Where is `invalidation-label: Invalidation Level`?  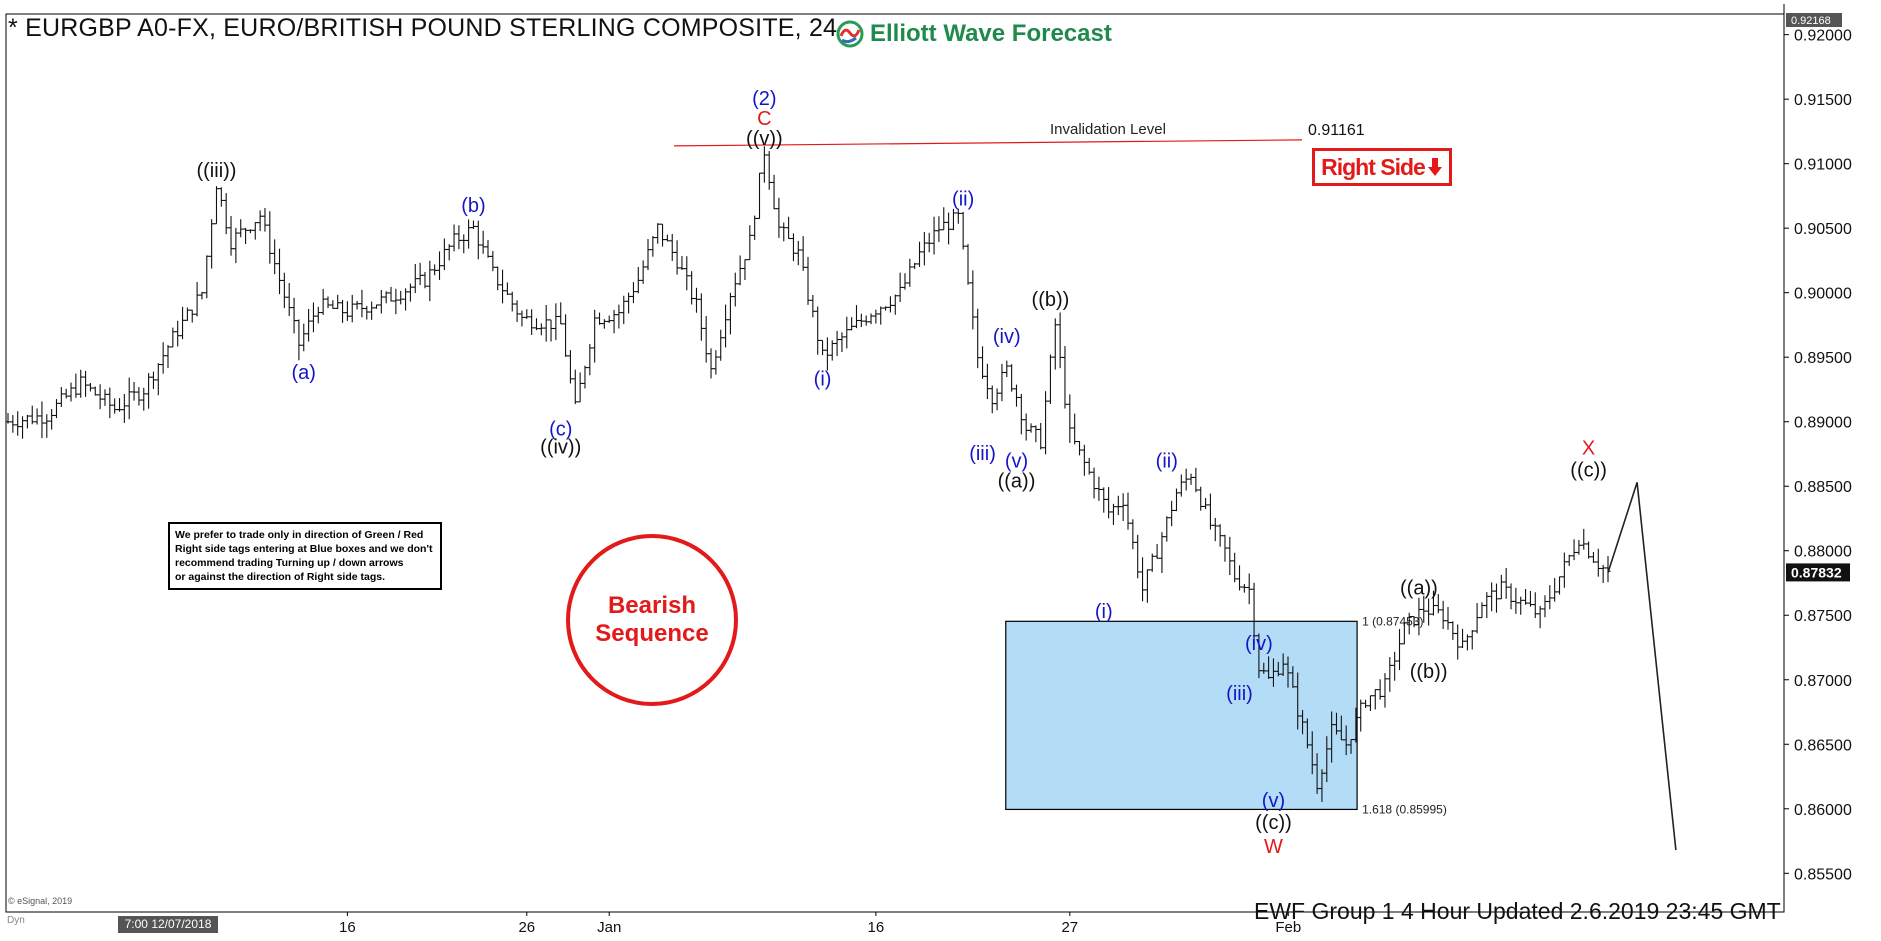 invalidation-label: Invalidation Level is located at coordinates (1108, 129).